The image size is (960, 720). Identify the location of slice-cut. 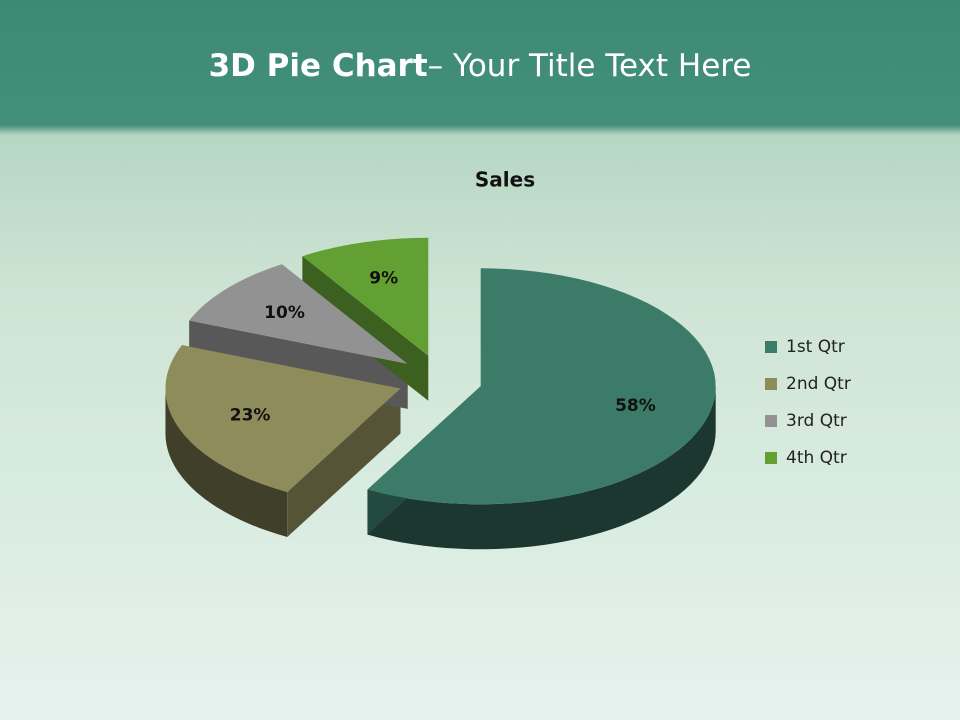
(365, 328).